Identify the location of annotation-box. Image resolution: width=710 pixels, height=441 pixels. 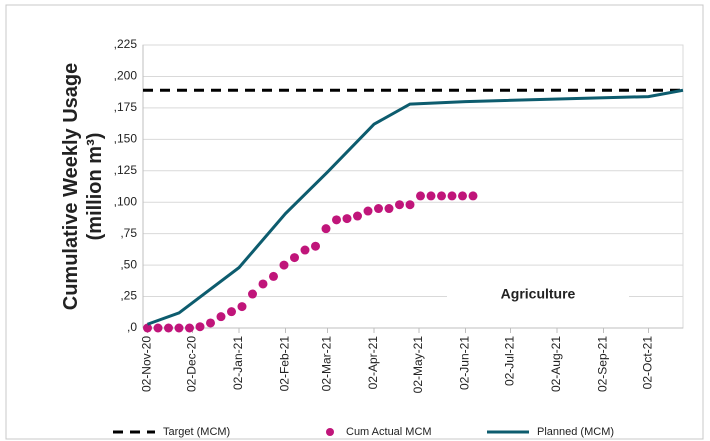
(538, 295).